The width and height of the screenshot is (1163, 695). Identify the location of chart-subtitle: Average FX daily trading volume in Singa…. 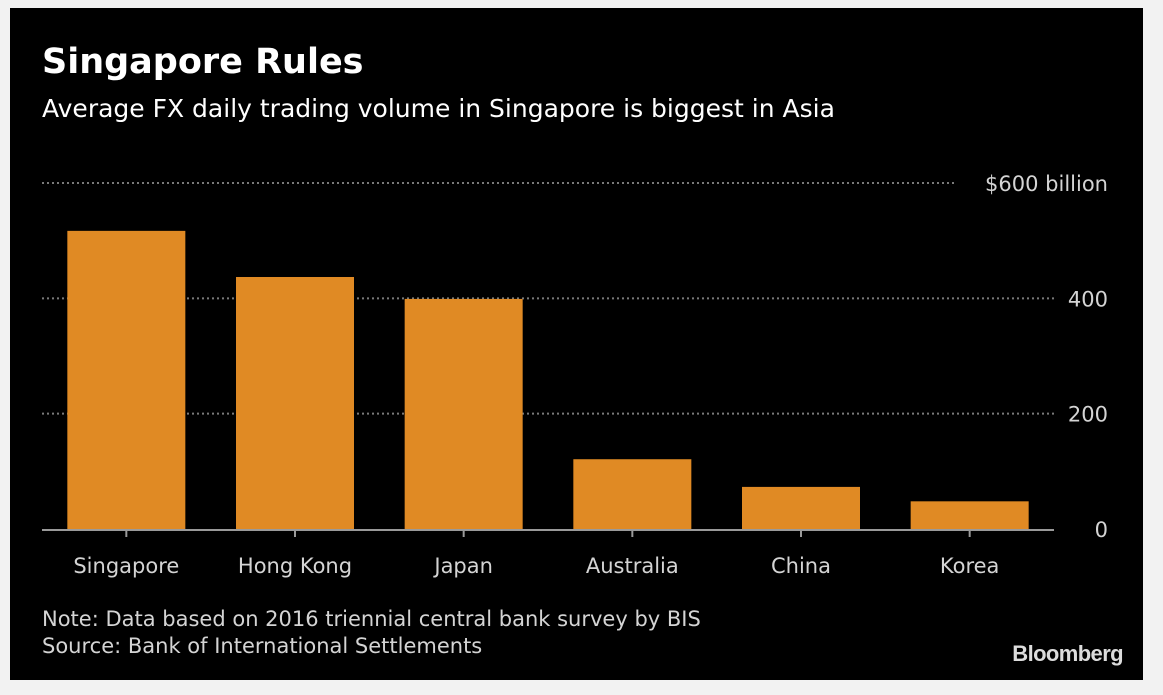
(438, 108).